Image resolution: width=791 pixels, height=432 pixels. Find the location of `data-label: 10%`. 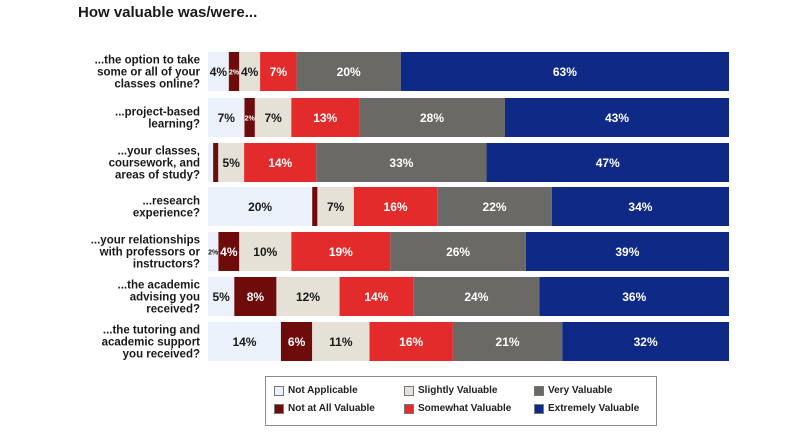

data-label: 10% is located at coordinates (265, 252).